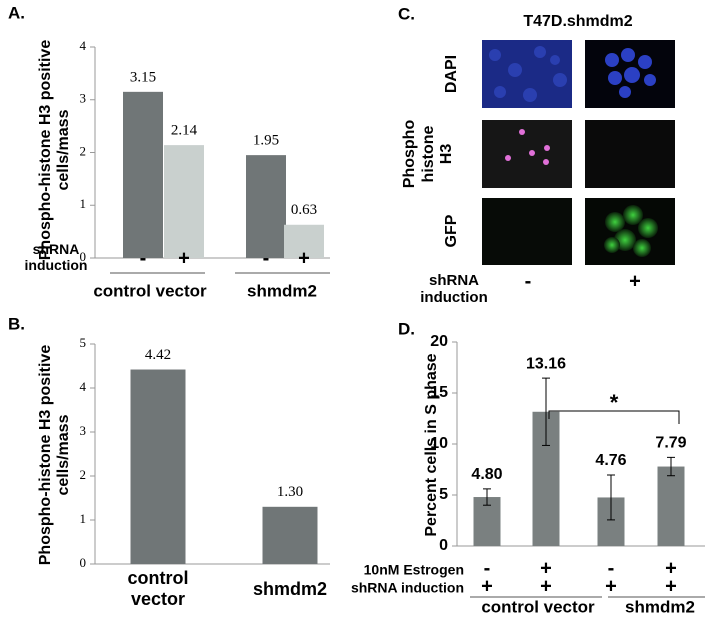 This screenshot has height=623, width=718. Describe the element at coordinates (610, 460) in the screenshot. I see `value-label: 4.76` at that location.